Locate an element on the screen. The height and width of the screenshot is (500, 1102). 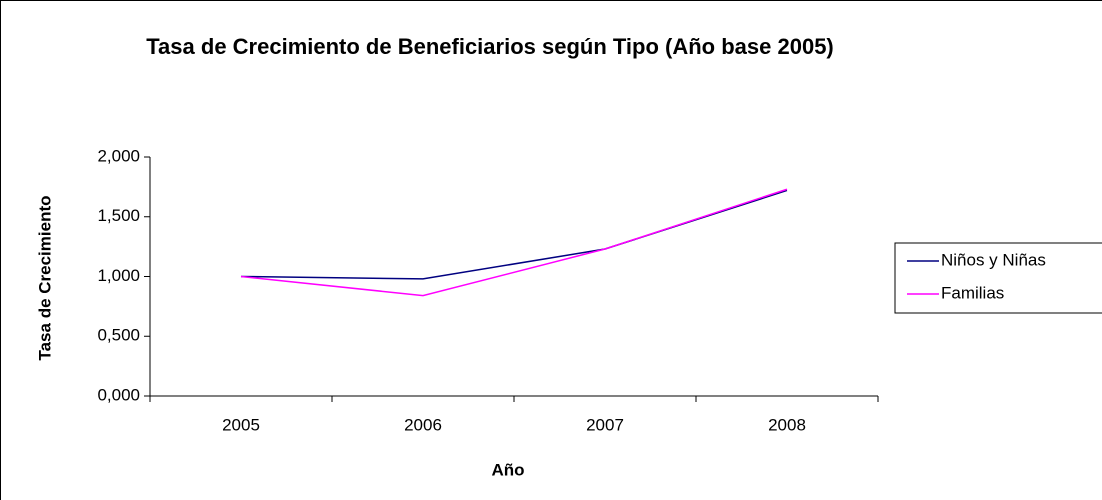
y-axis-label: Tasa de Crecimiento is located at coordinates (44, 277).